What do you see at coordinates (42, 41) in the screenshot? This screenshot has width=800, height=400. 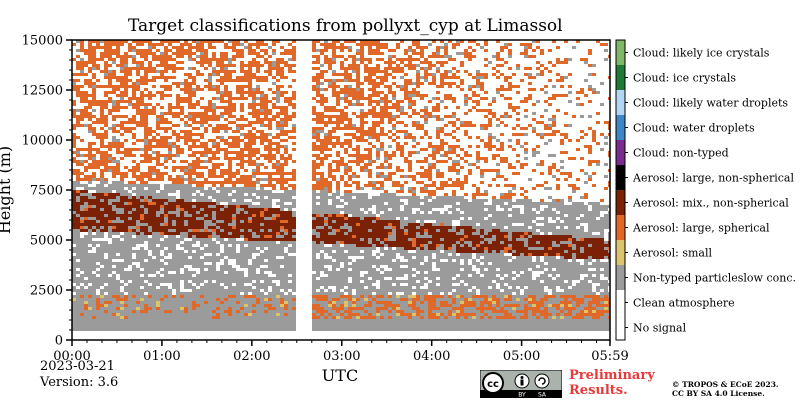 I see `y-tick-label-6: 15000` at bounding box center [42, 41].